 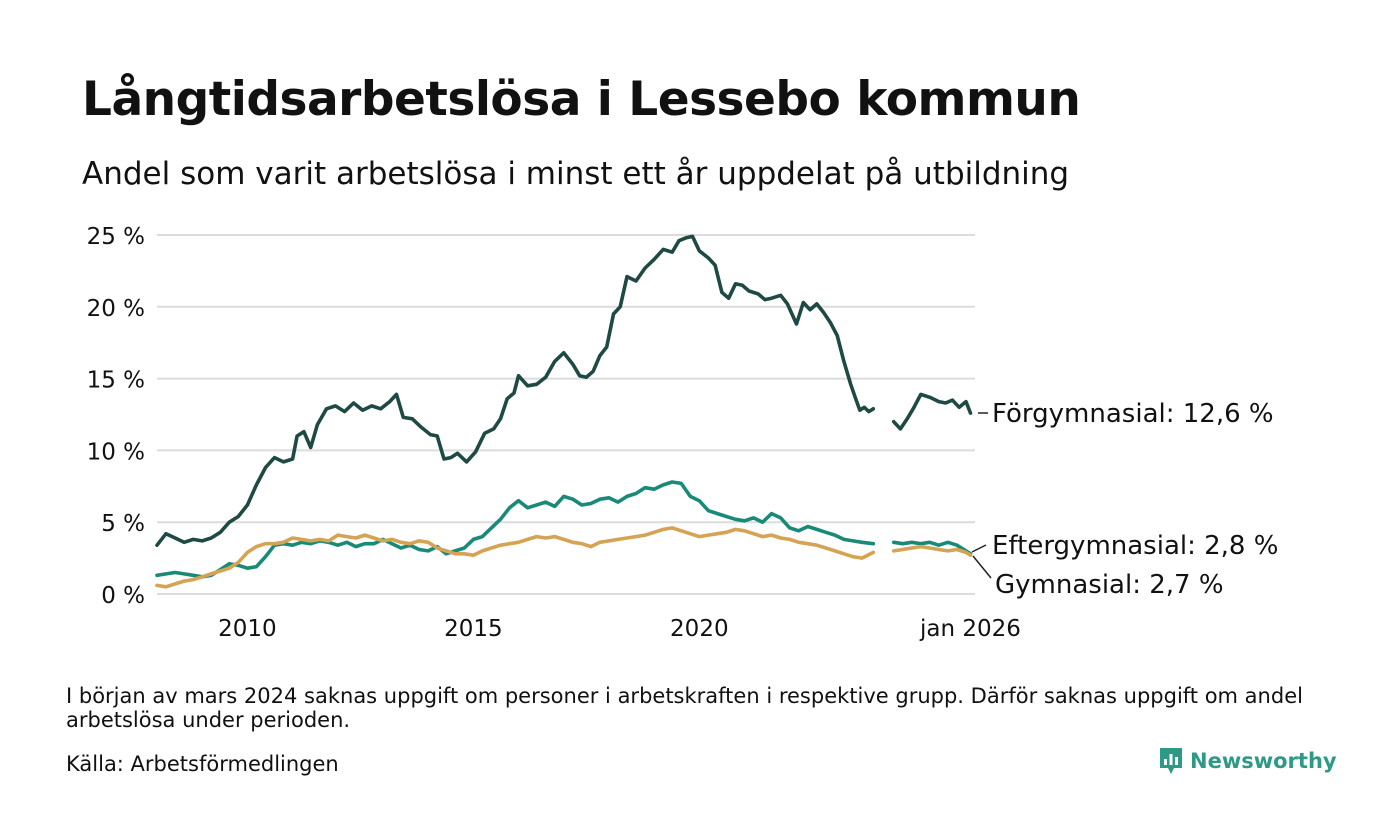 I want to click on y-tick-label: 25 %, so click(x=116, y=237).